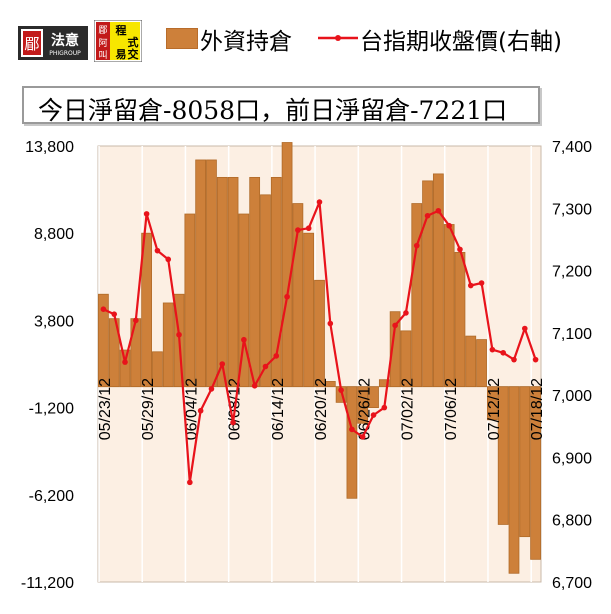  What do you see at coordinates (49, 147) in the screenshot?
I see `y-left-tick-label: 13,800` at bounding box center [49, 147].